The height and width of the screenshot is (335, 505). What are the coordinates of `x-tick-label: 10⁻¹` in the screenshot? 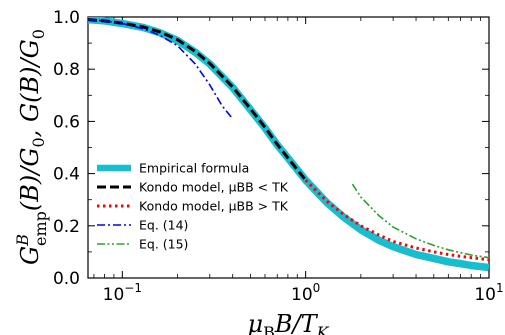 It's located at (122, 293).